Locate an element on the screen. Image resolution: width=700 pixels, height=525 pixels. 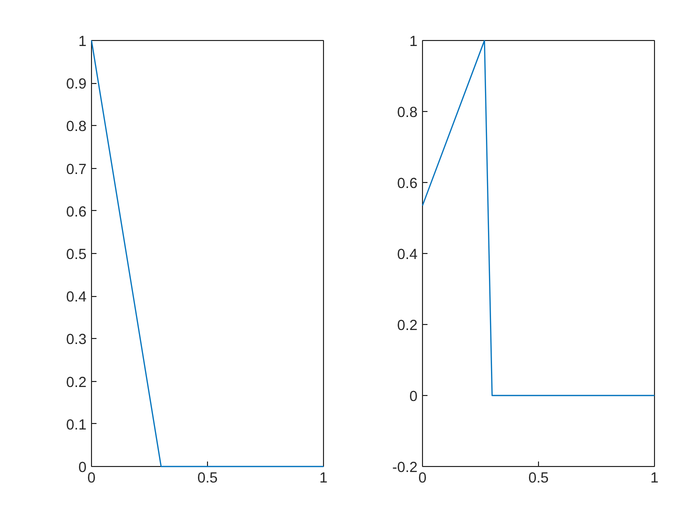
y-tick-label: 0.7 is located at coordinates (76, 170).